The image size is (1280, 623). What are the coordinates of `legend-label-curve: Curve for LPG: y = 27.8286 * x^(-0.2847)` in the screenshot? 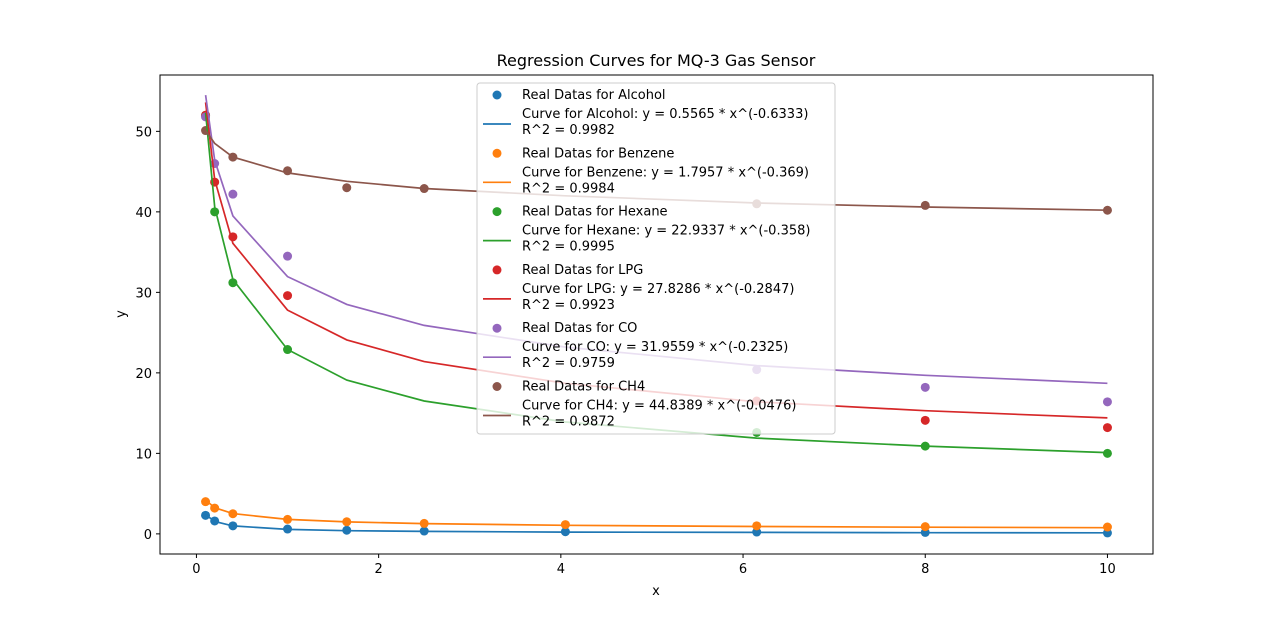 It's located at (658, 289).